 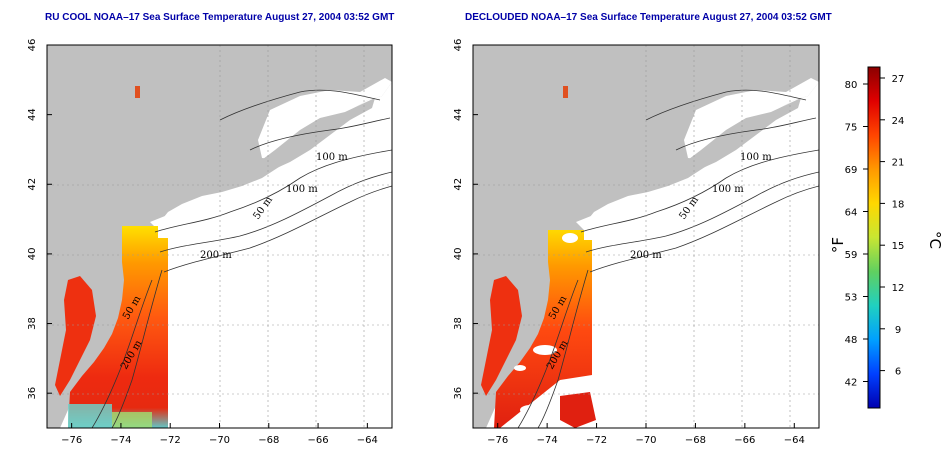 What do you see at coordinates (578, 410) in the screenshot?
I see `sst-fragment` at bounding box center [578, 410].